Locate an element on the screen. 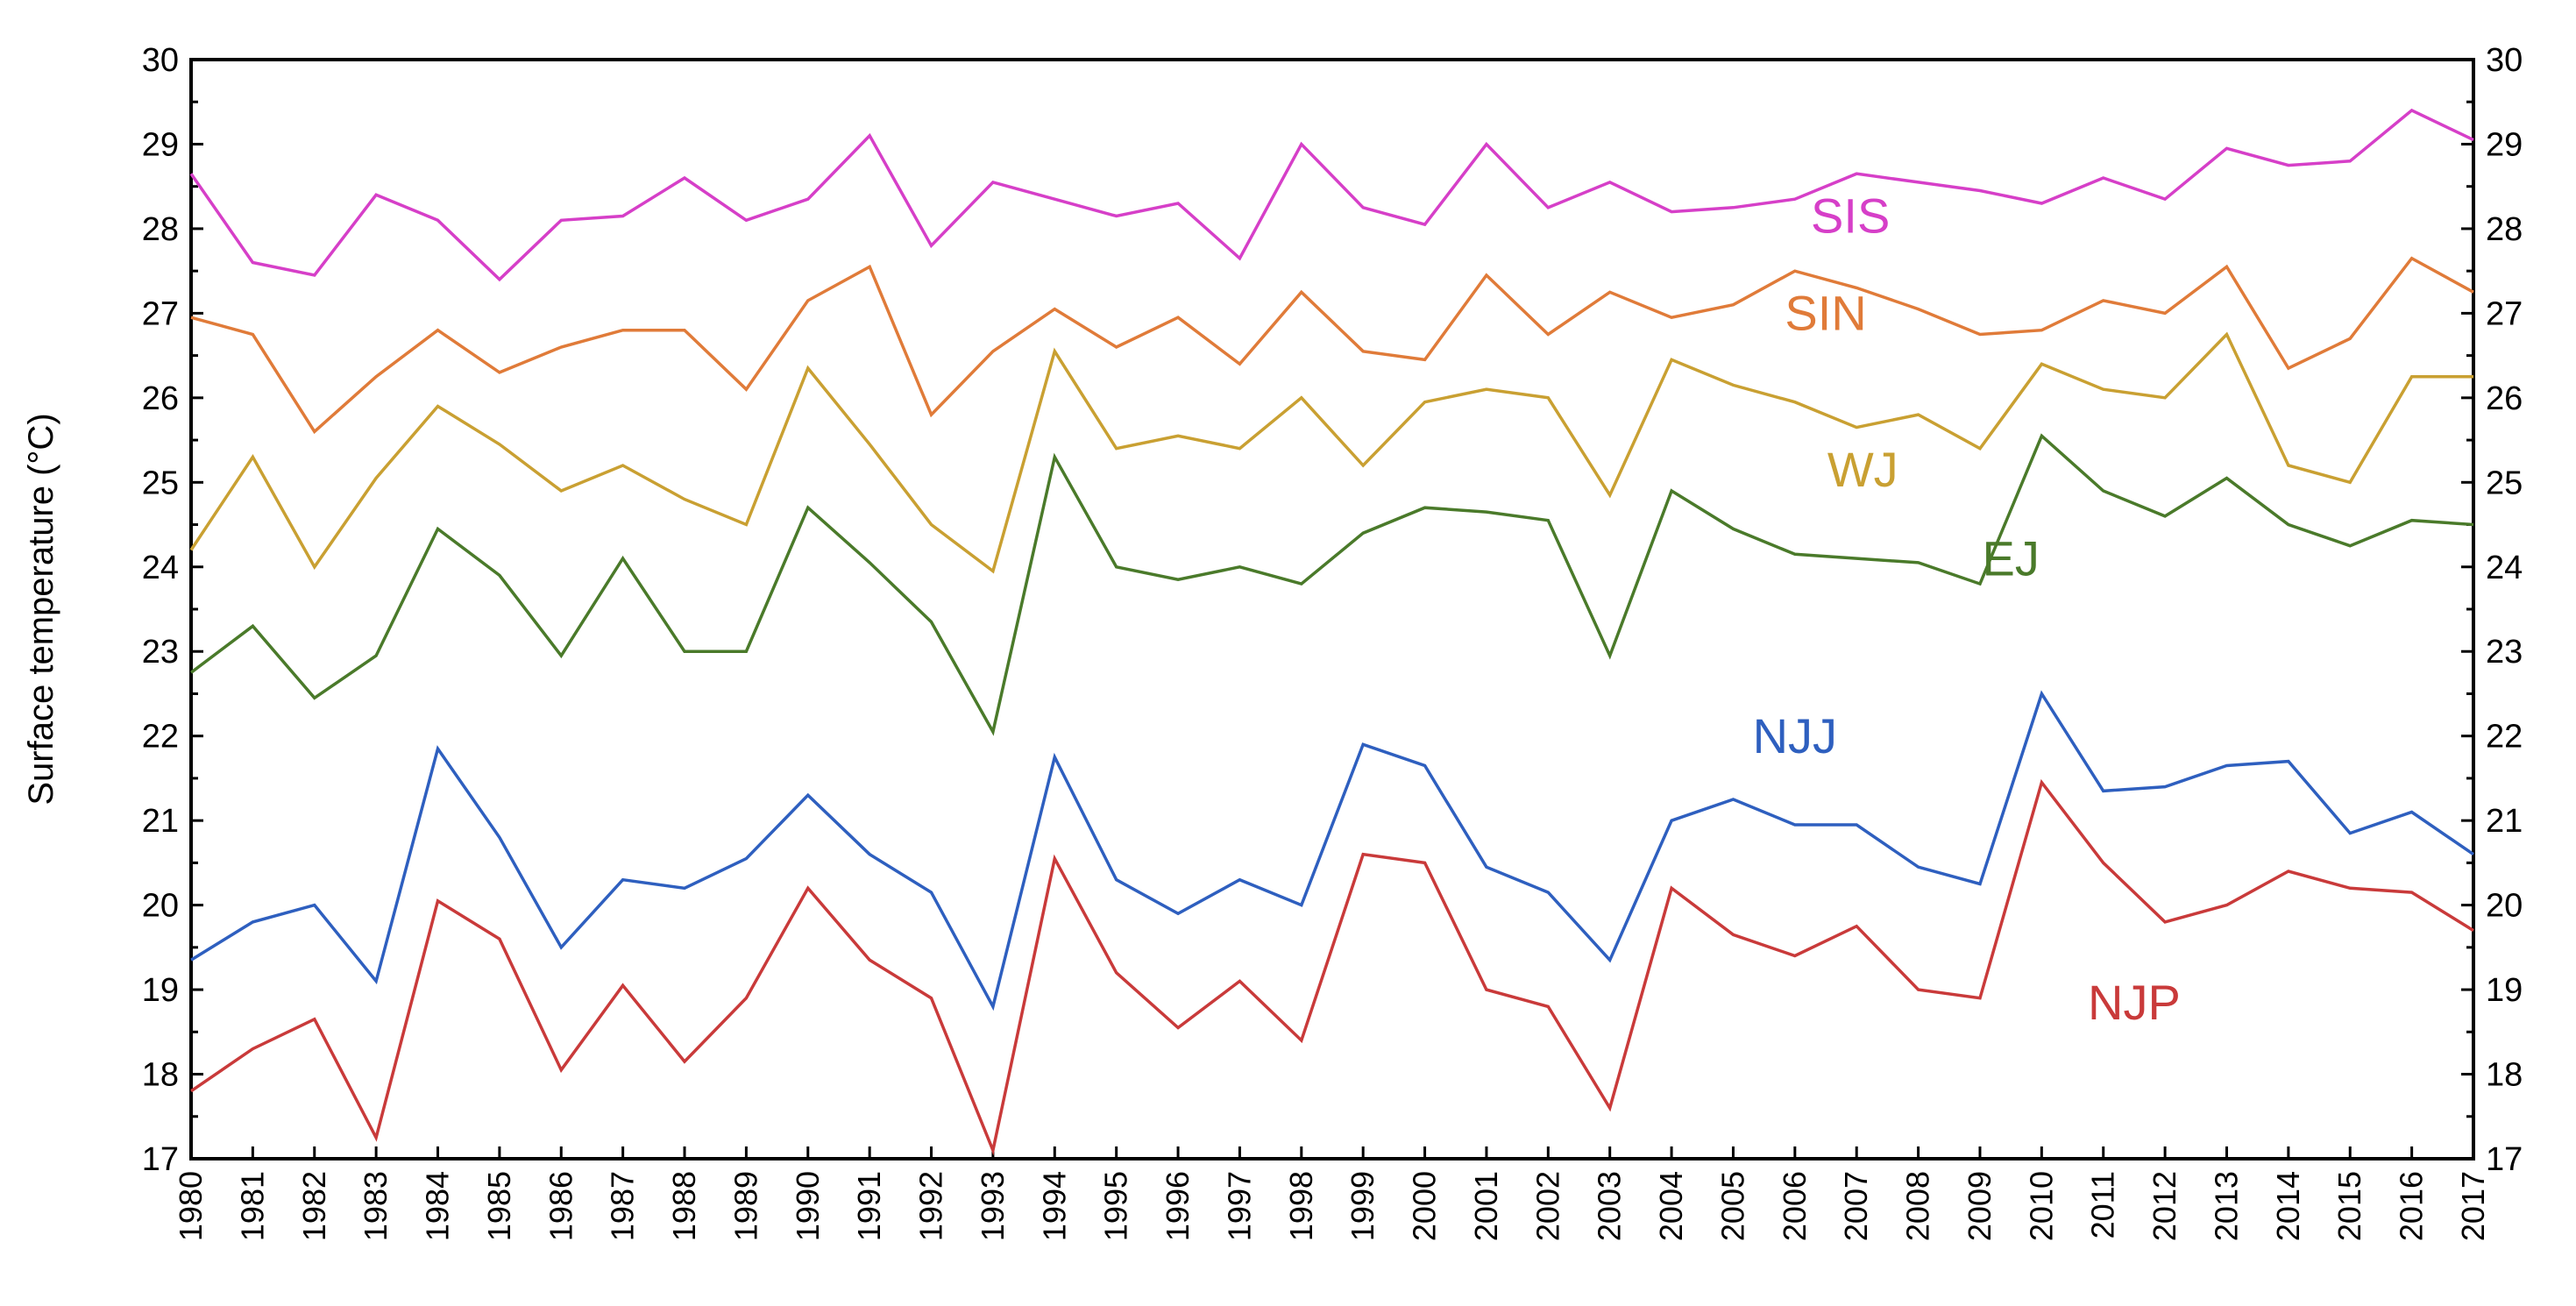 The image size is (2576, 1306). y-tick-label-left: 24 is located at coordinates (160, 568).